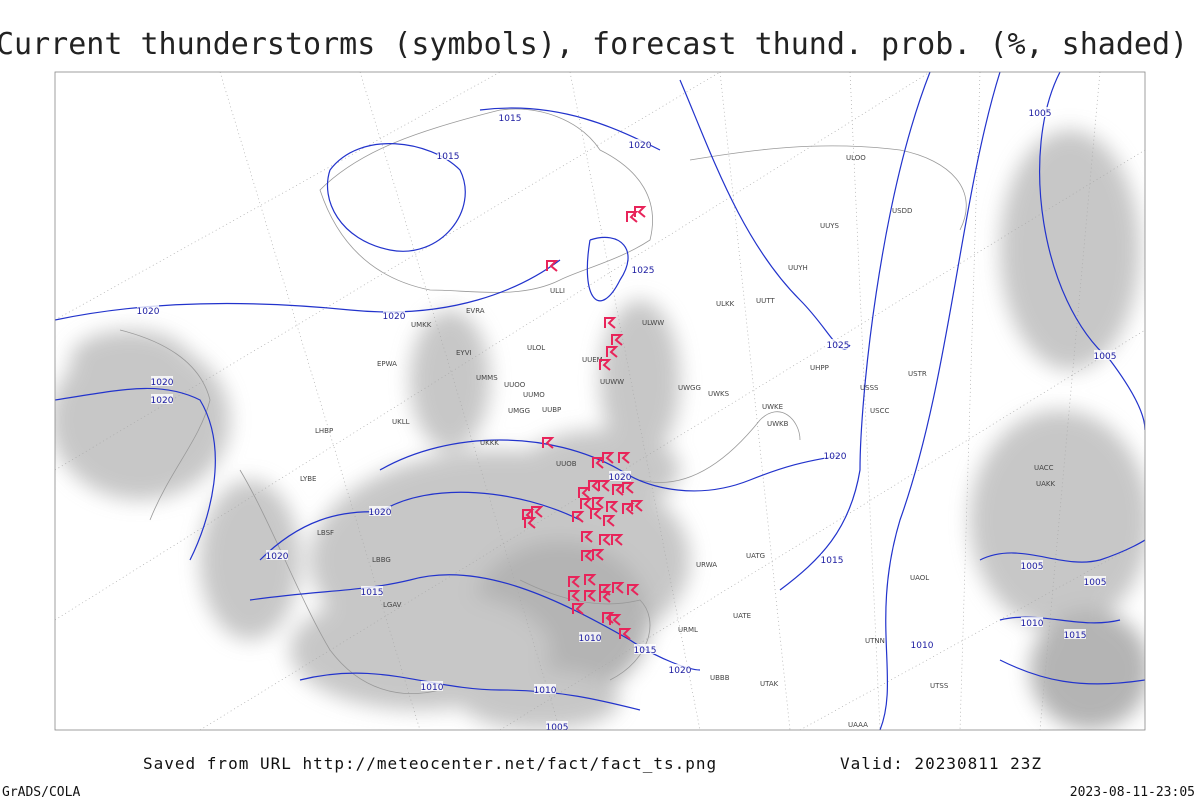 Image resolution: width=1200 pixels, height=800 pixels. What do you see at coordinates (308, 479) in the screenshot?
I see `station-code: LYBE` at bounding box center [308, 479].